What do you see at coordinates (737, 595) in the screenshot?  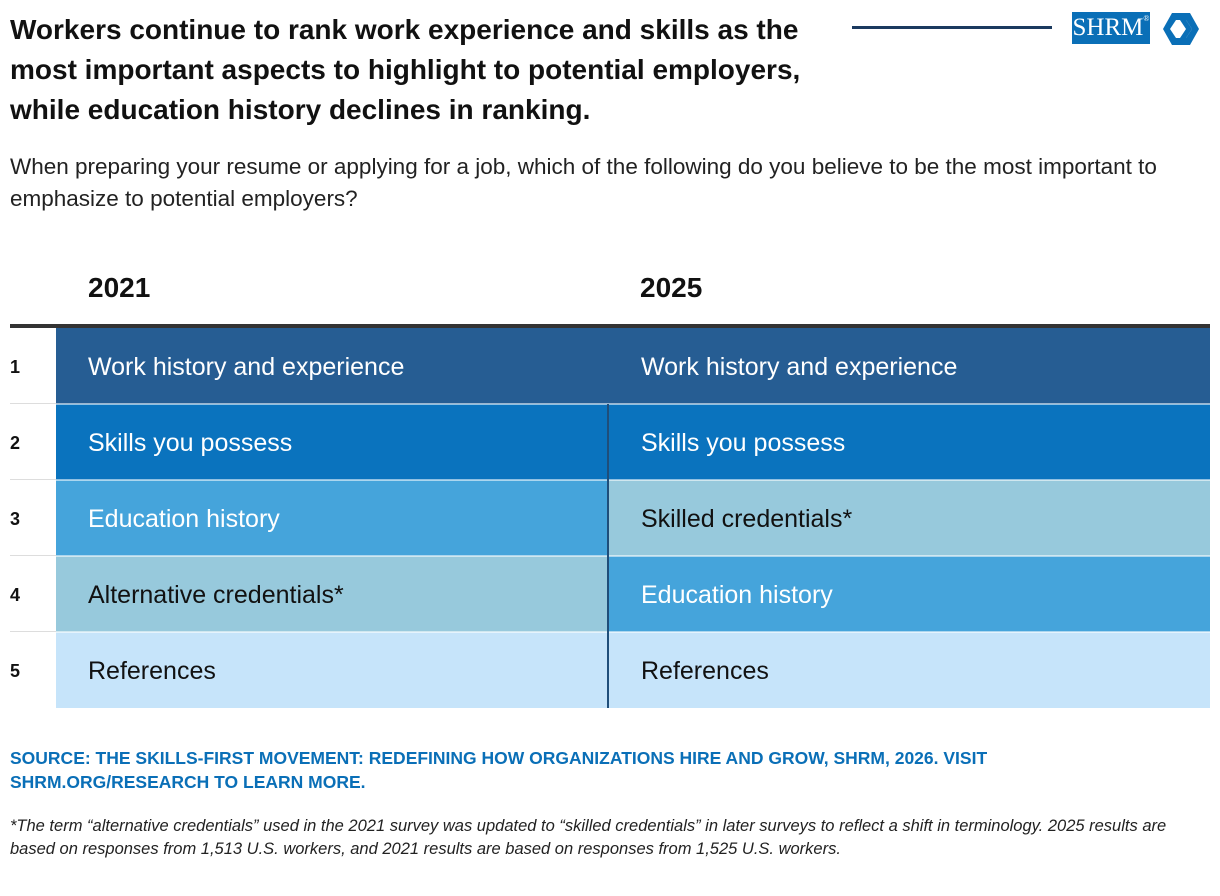 I see `cell-label-2025-rank-4: Education history` at bounding box center [737, 595].